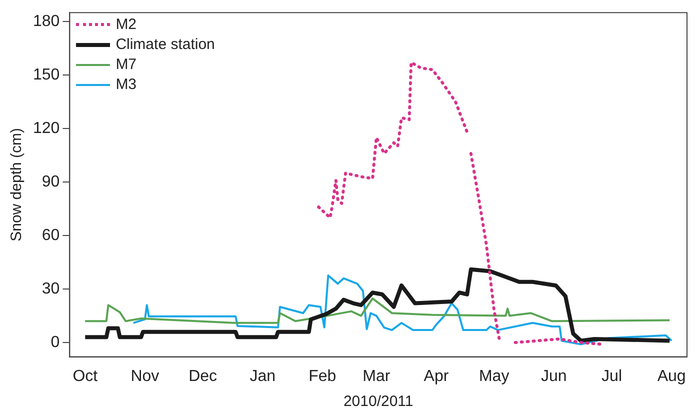 This screenshot has height=417, width=695. What do you see at coordinates (51, 181) in the screenshot?
I see `y-tick-label: 90` at bounding box center [51, 181].